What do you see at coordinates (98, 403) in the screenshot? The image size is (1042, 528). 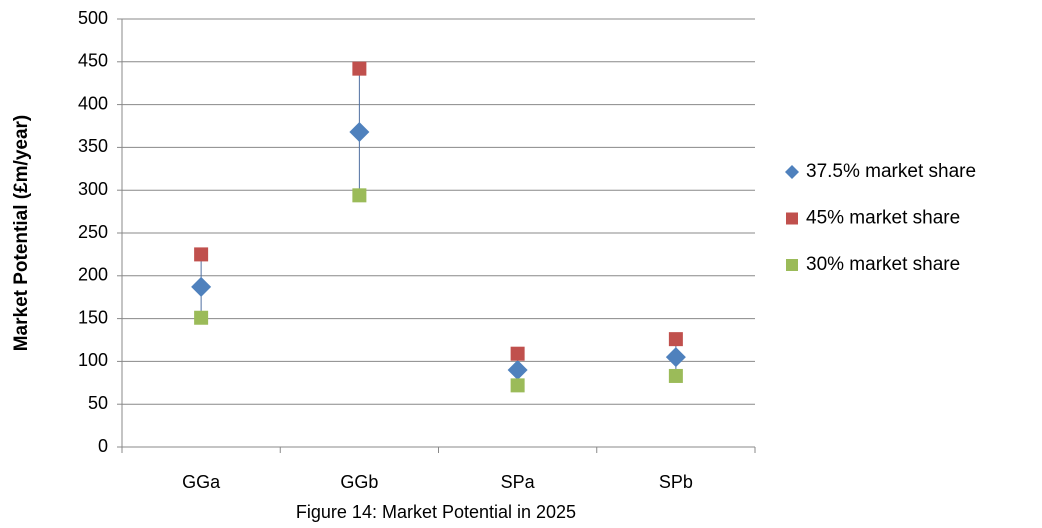 I see `y-tick-label: 50` at bounding box center [98, 403].